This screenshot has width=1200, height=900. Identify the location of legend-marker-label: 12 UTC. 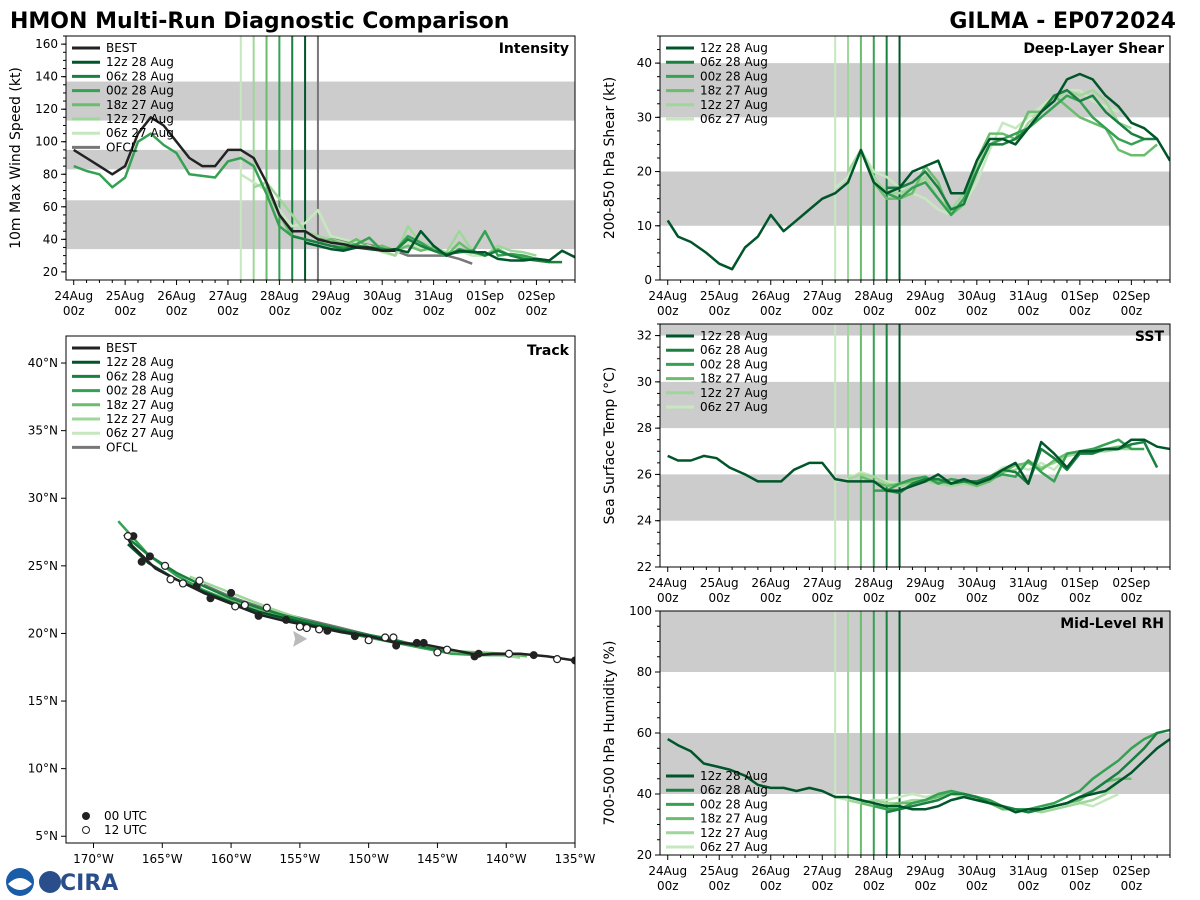
(125, 830).